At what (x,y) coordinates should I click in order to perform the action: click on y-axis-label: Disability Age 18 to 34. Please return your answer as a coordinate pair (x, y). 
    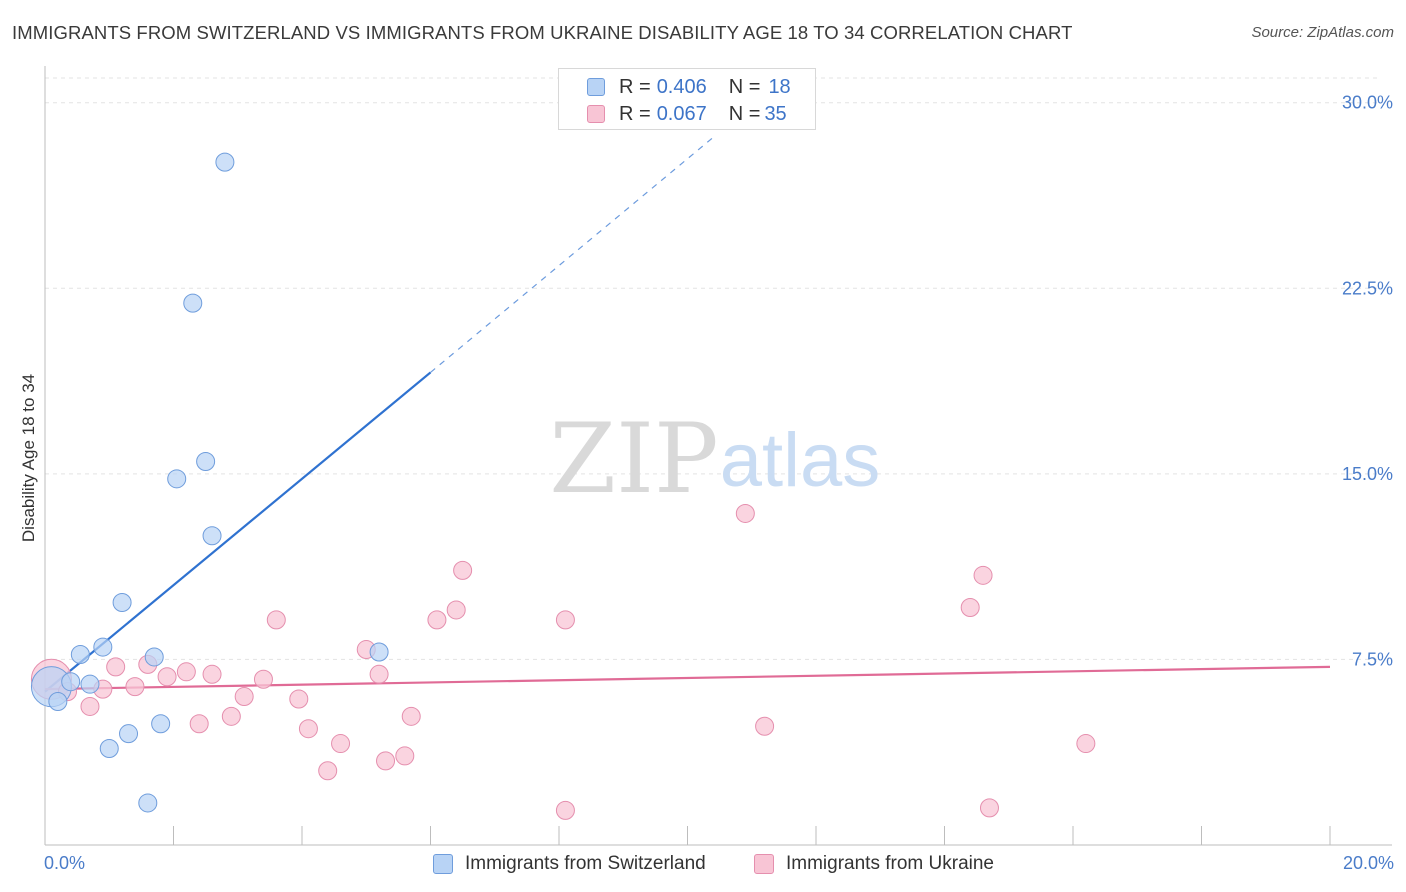
    Looking at the image, I should click on (28, 458).